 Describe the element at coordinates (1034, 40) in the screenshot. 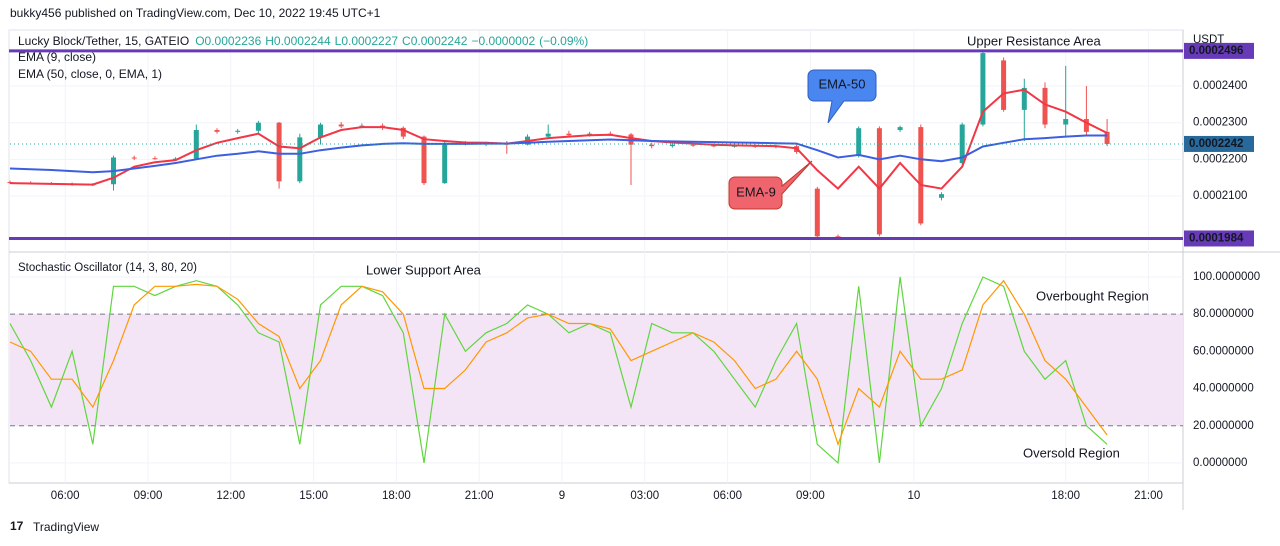

I see `annotation: Upper Resistance Area` at that location.